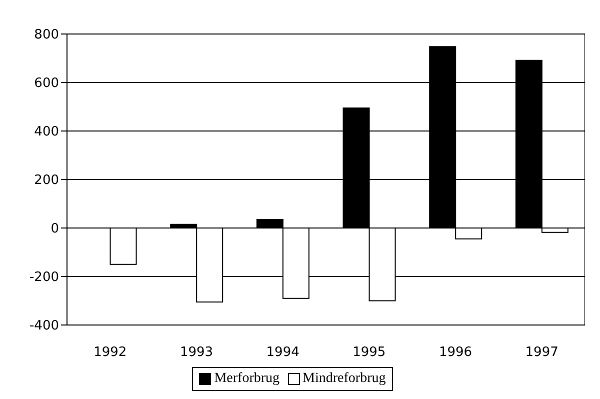 Image resolution: width=600 pixels, height=399 pixels. I want to click on legend-label: Mindreforbrug, so click(344, 379).